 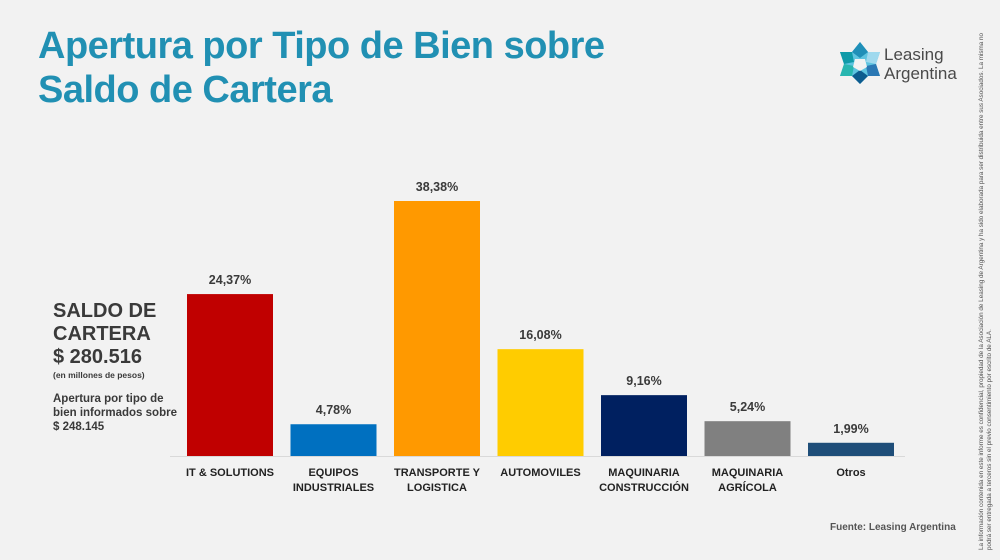 What do you see at coordinates (333, 488) in the screenshot?
I see `category-label-1-line-1: INDUSTRIALES` at bounding box center [333, 488].